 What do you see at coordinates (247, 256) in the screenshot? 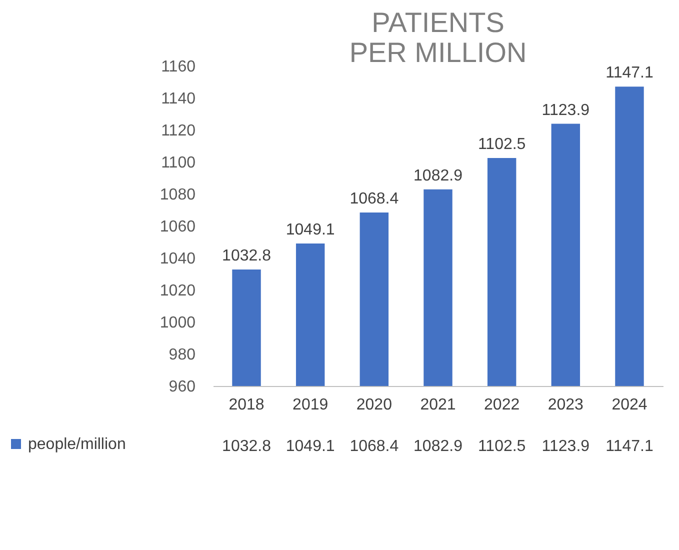
I see `annotation: 1032.8` at bounding box center [247, 256].